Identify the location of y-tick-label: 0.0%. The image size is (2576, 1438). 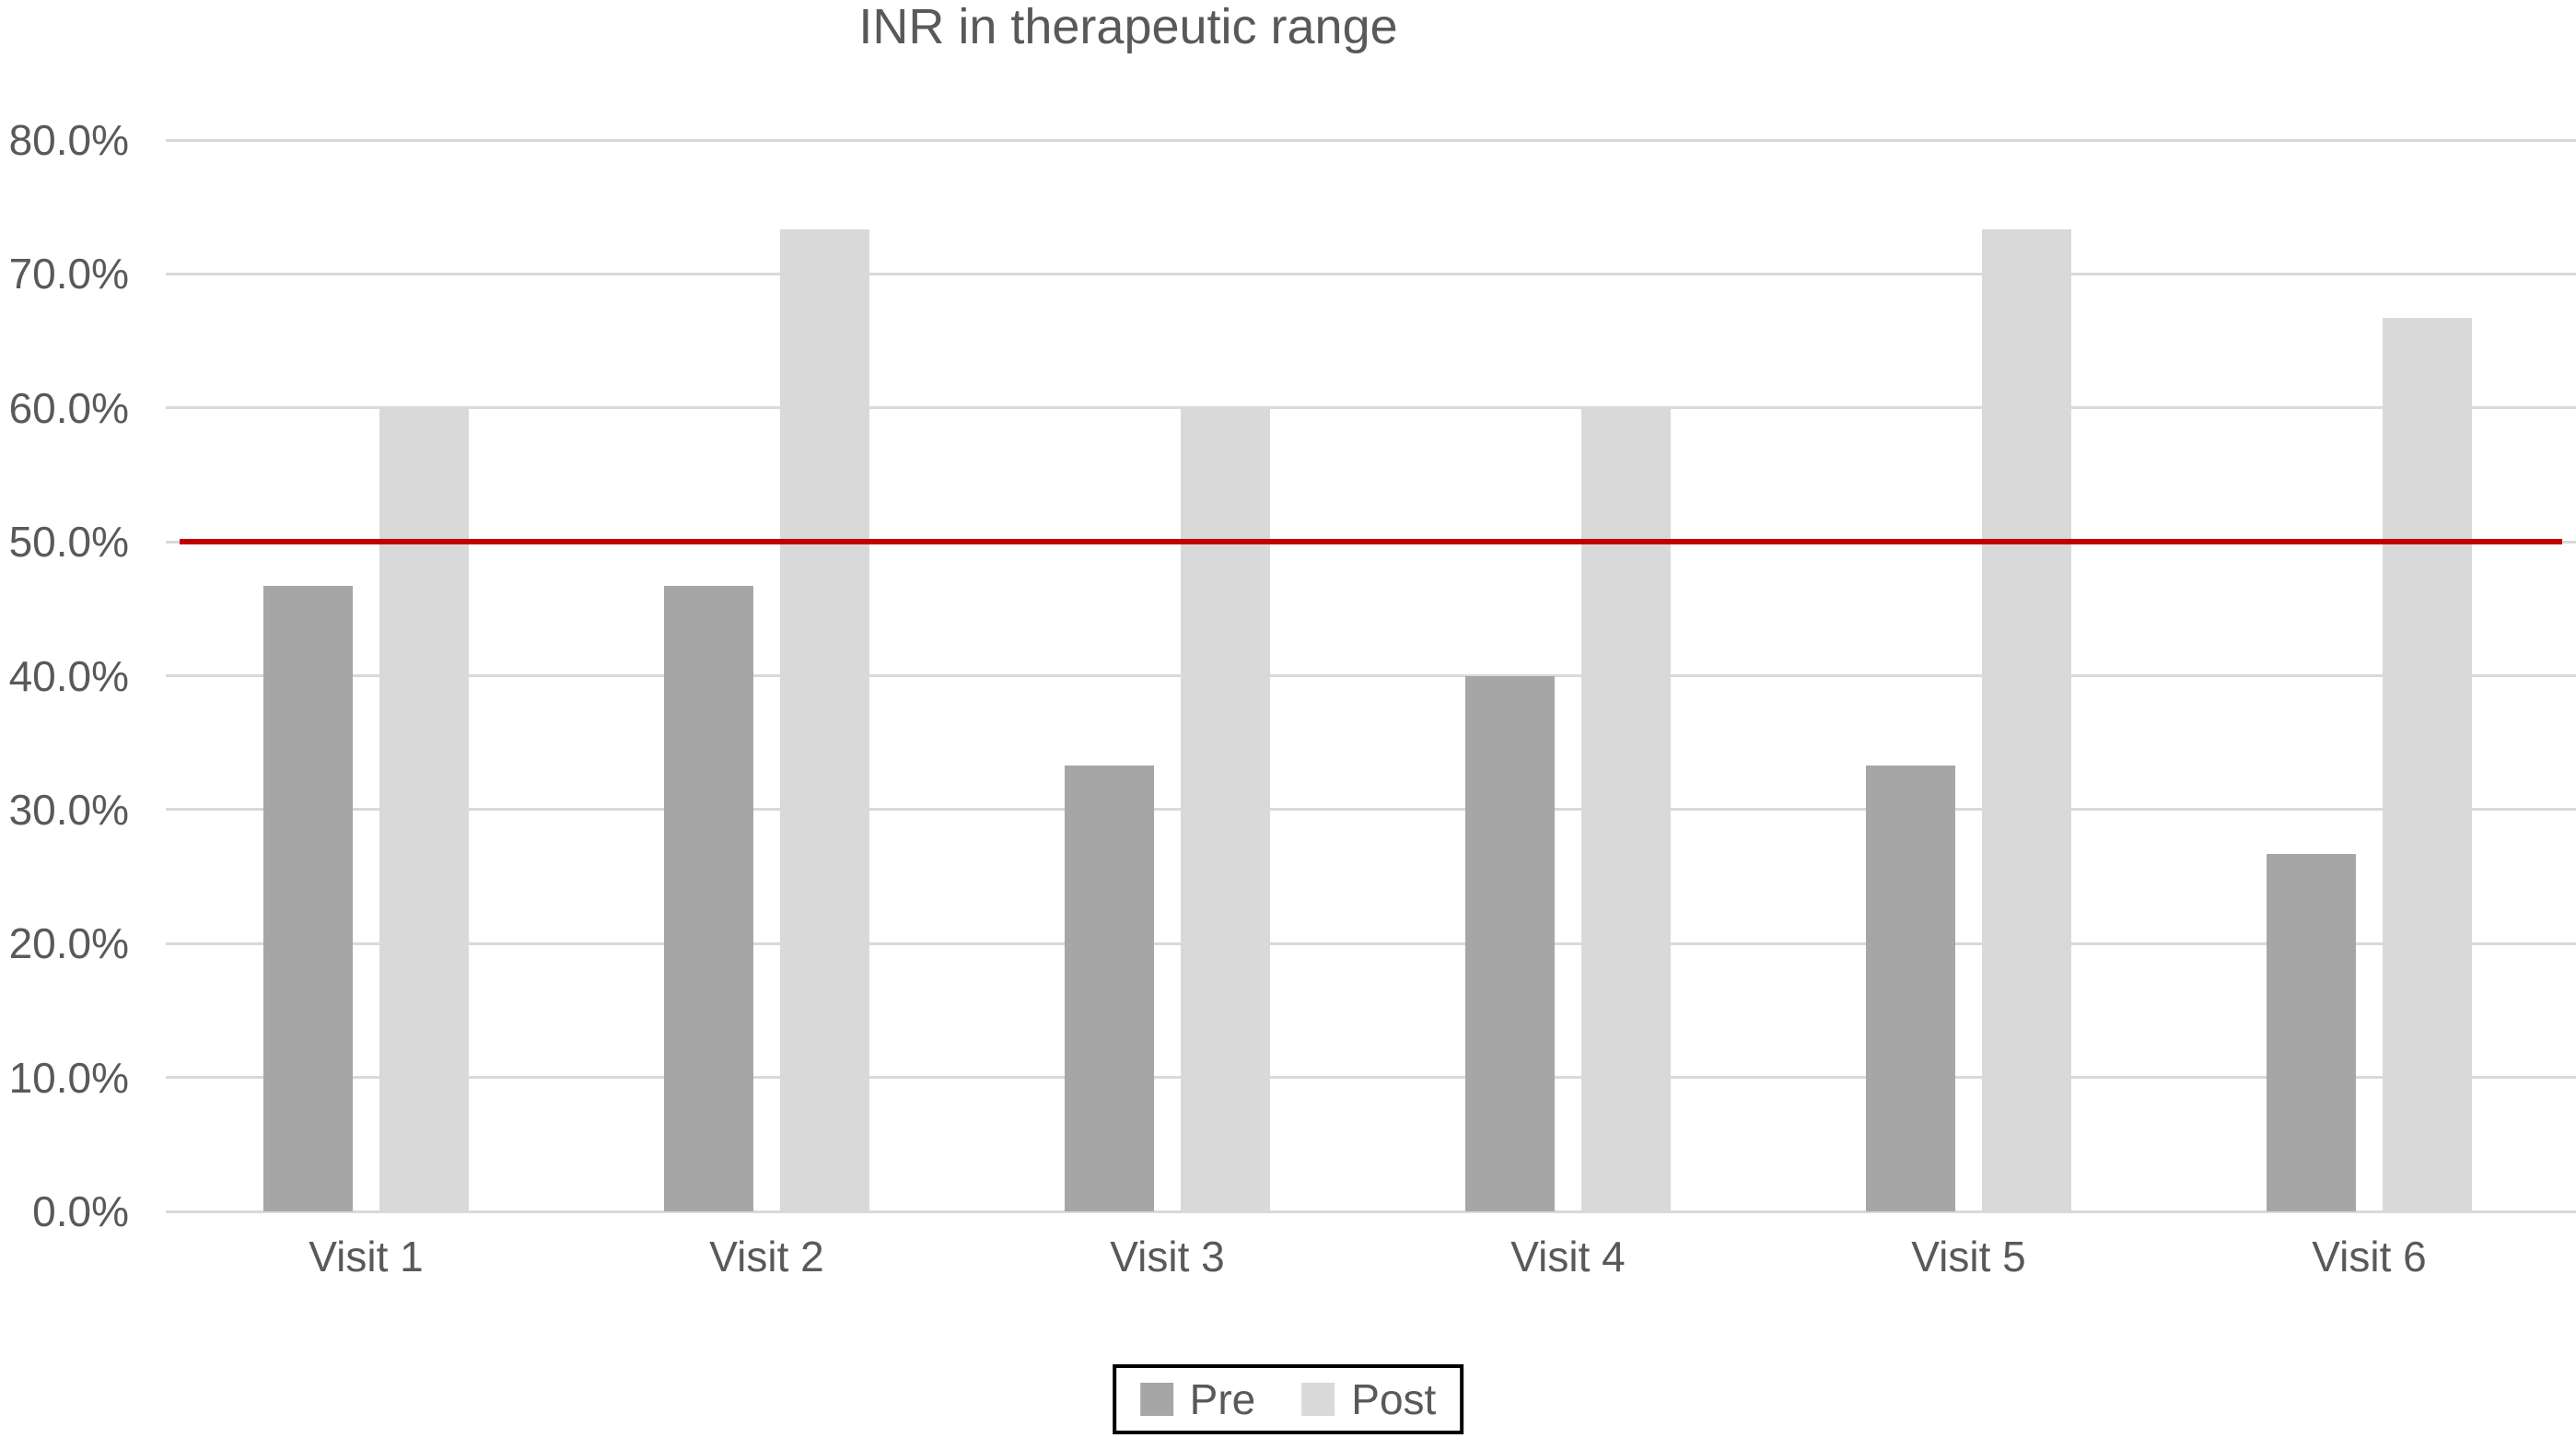
(80, 1211).